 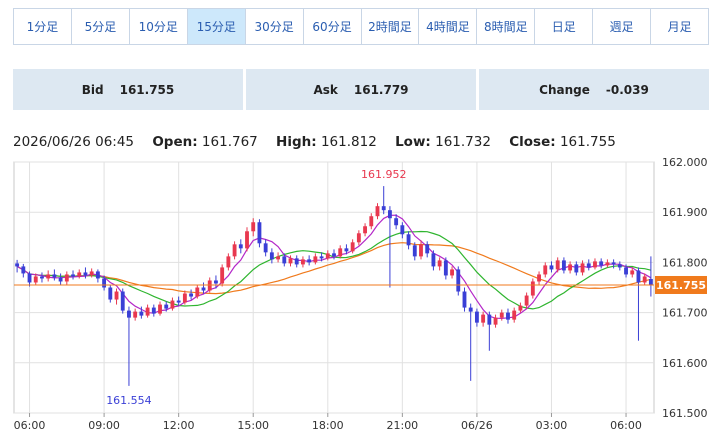 I want to click on x-tick-label: 18:00, so click(x=328, y=425).